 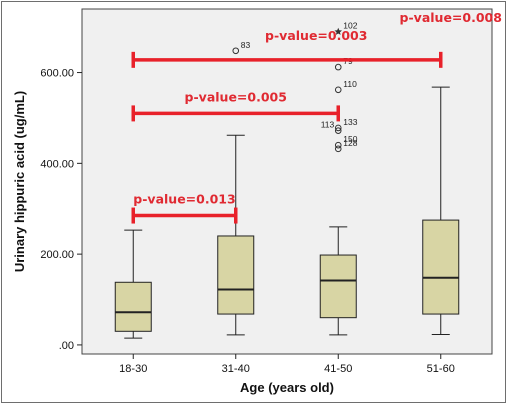 I want to click on p-value-label: p-value=0.005, so click(x=236, y=96).